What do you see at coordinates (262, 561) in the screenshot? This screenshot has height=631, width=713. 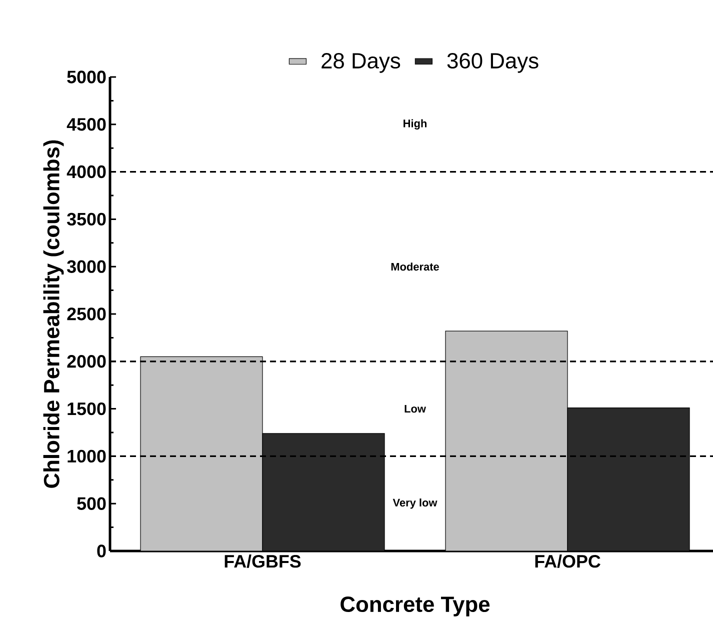 I see `x-tick-label: FA/GBFS` at bounding box center [262, 561].